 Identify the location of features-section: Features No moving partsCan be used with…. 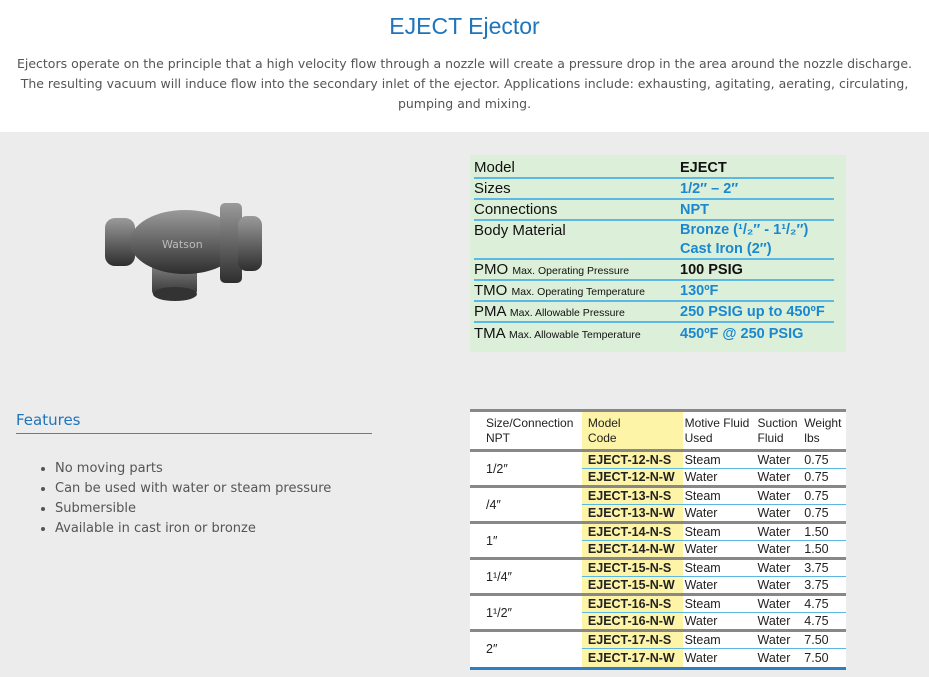
(194, 475).